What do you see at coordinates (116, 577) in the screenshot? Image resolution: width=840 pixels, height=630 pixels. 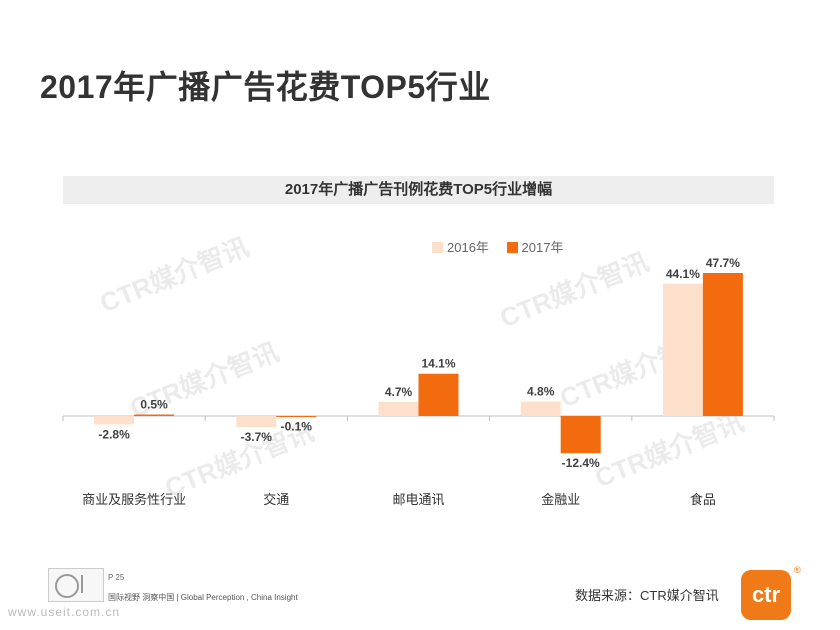 I see `page-number: P 25` at bounding box center [116, 577].